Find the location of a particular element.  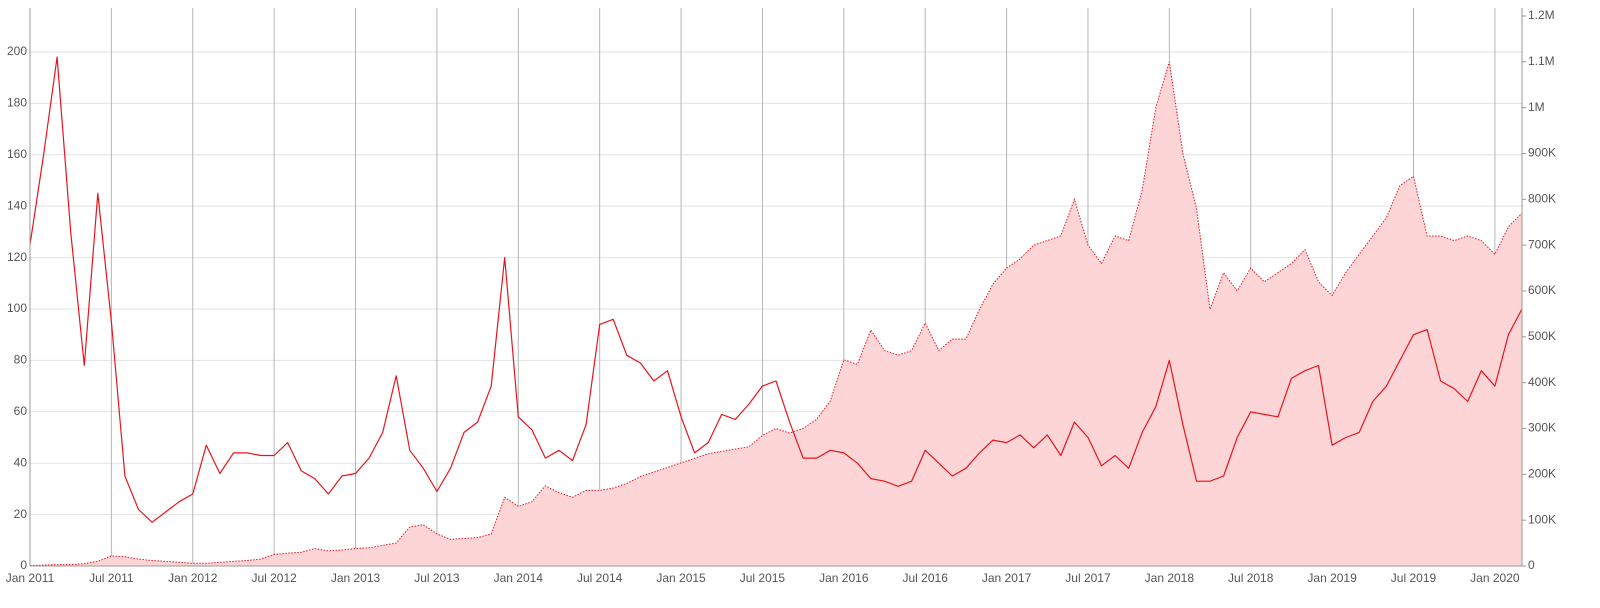

x-tick-label: Jan 2018 is located at coordinates (1170, 578).